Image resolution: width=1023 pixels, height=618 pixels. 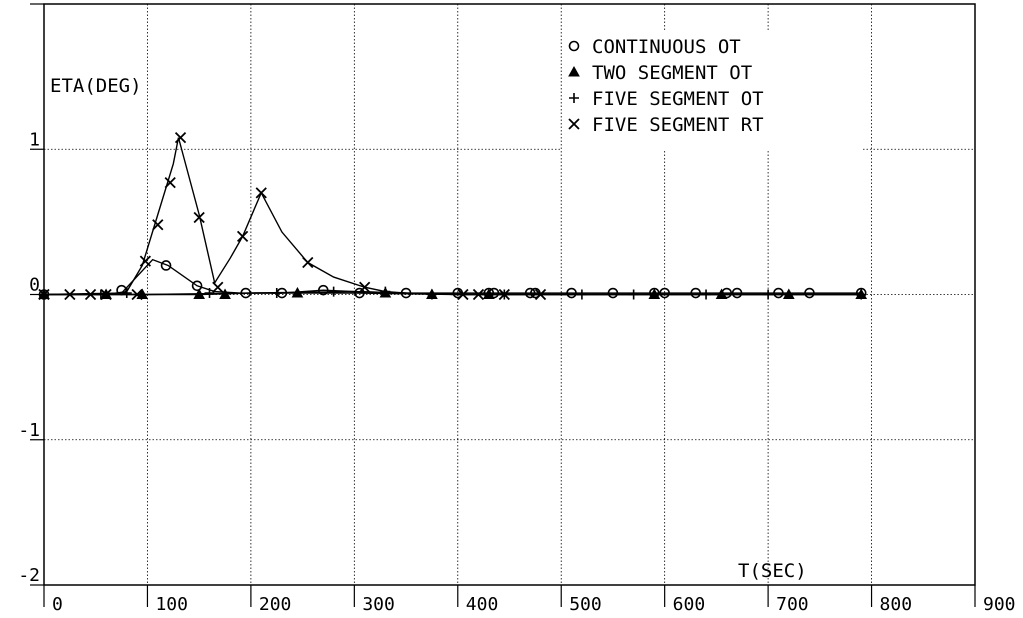 What do you see at coordinates (792, 604) in the screenshot?
I see `x-tick-label: 700` at bounding box center [792, 604].